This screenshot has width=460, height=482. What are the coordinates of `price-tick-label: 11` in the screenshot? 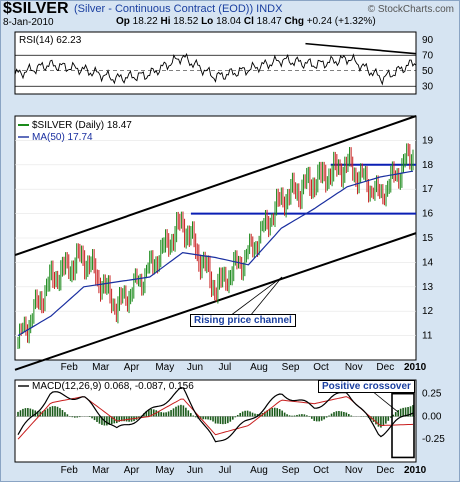 It's located at (427, 336).